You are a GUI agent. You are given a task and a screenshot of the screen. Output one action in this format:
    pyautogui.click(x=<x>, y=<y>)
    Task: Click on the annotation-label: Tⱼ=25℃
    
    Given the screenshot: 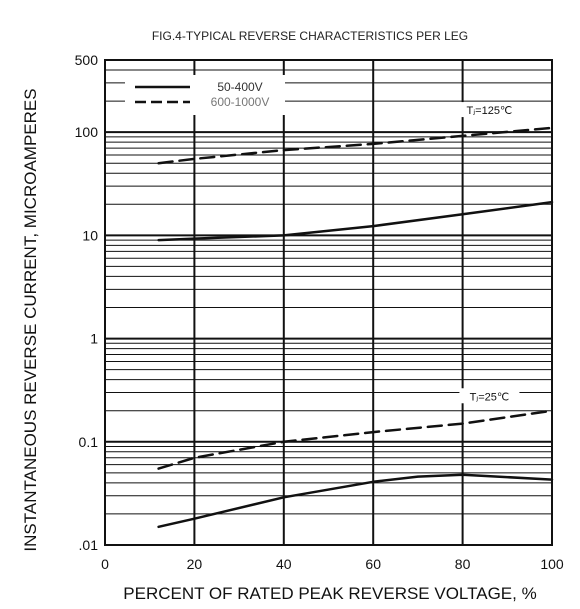 What is the action you would take?
    pyautogui.click(x=490, y=397)
    